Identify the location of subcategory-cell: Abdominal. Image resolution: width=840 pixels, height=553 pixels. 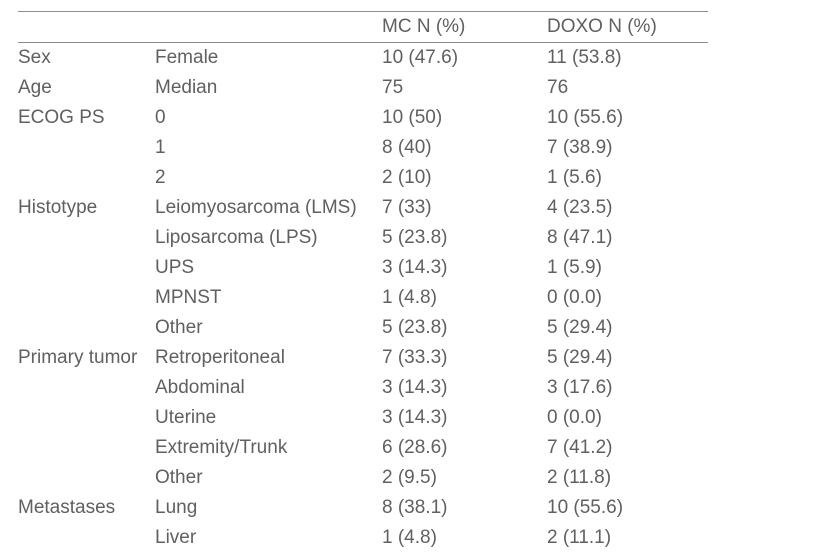
(200, 387).